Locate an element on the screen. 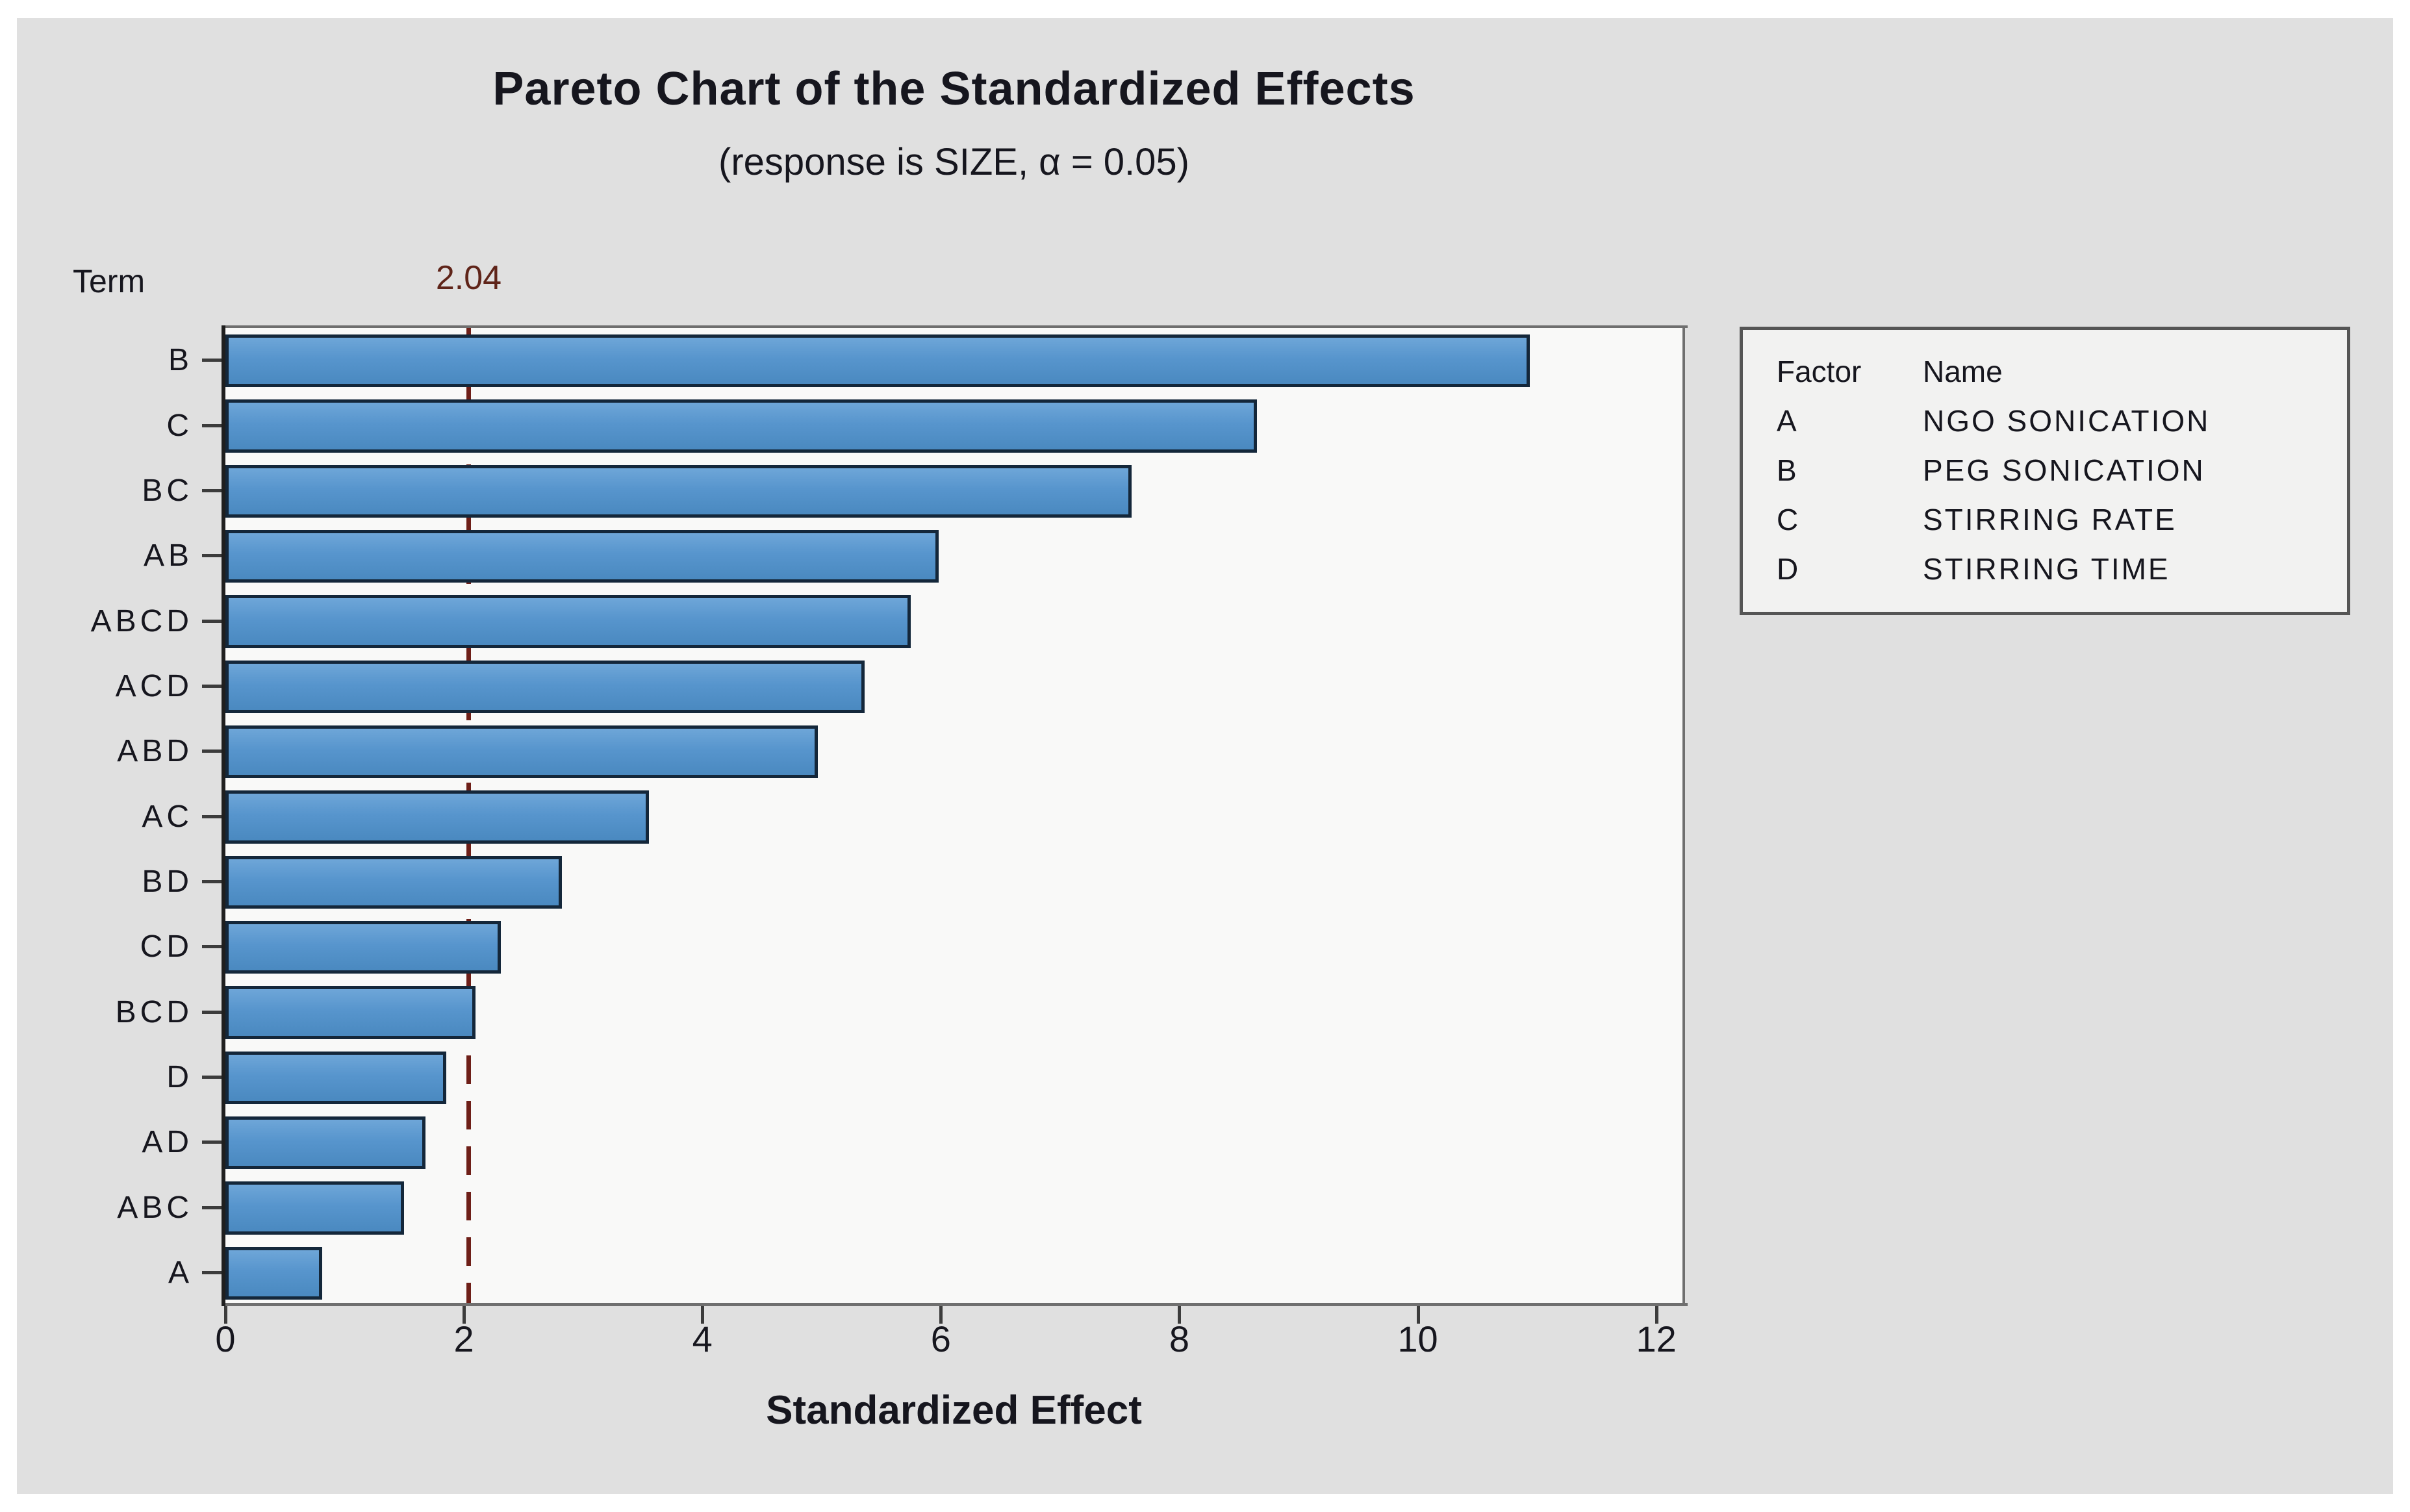  term-label-BCD: BCD is located at coordinates (154, 1011).